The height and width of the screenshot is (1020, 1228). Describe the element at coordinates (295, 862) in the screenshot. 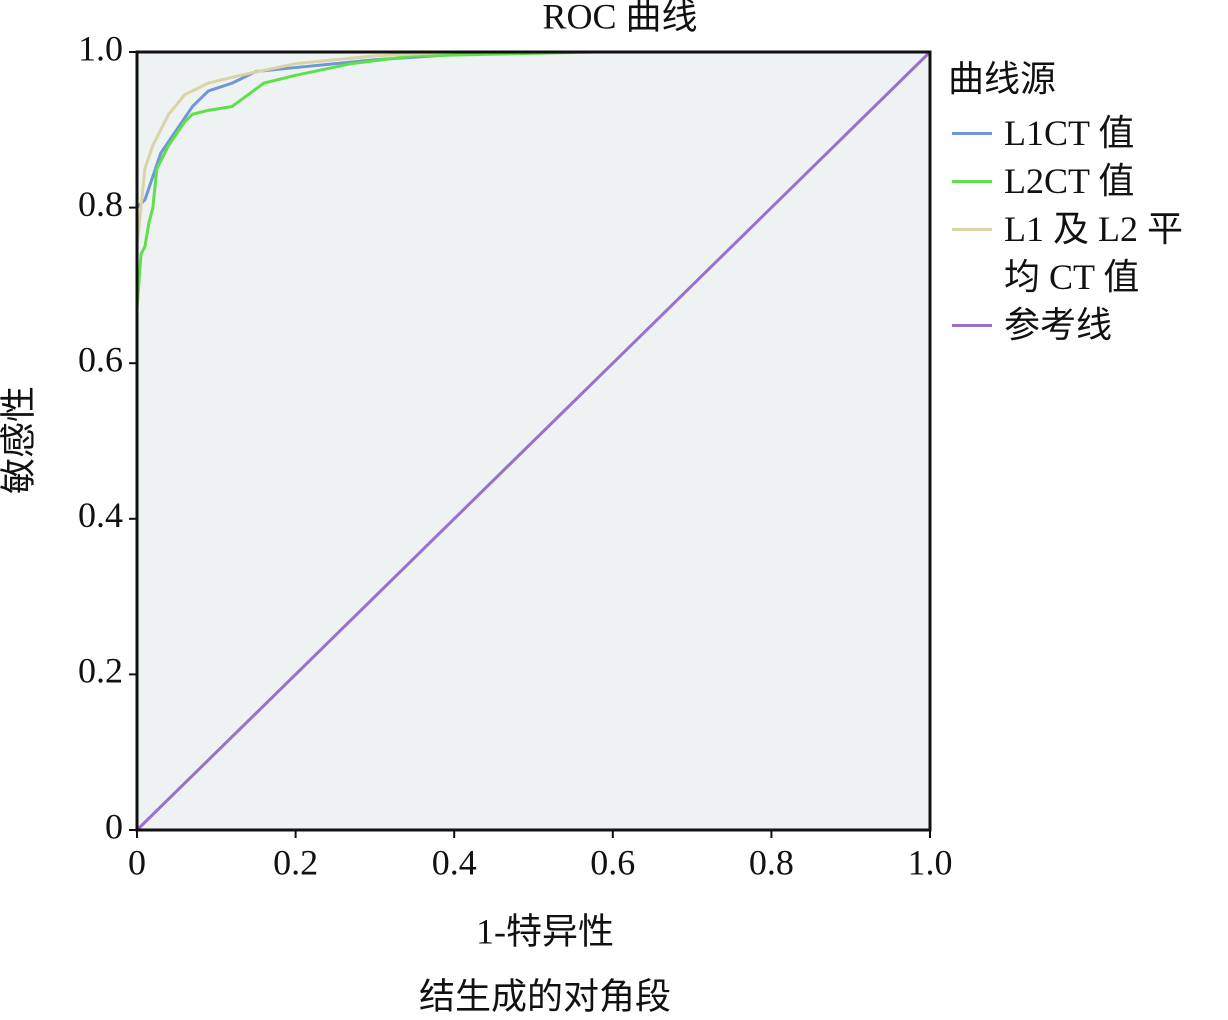

I see `x-tick-label: 0.2` at that location.